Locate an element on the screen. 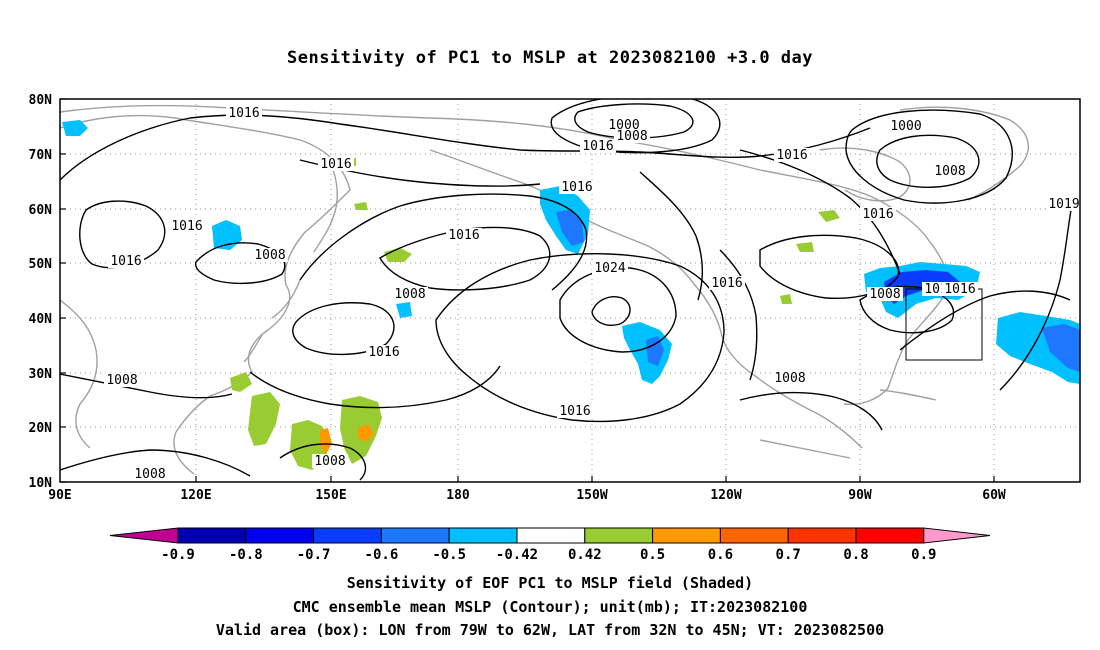  lon-label: 90E is located at coordinates (59, 495).